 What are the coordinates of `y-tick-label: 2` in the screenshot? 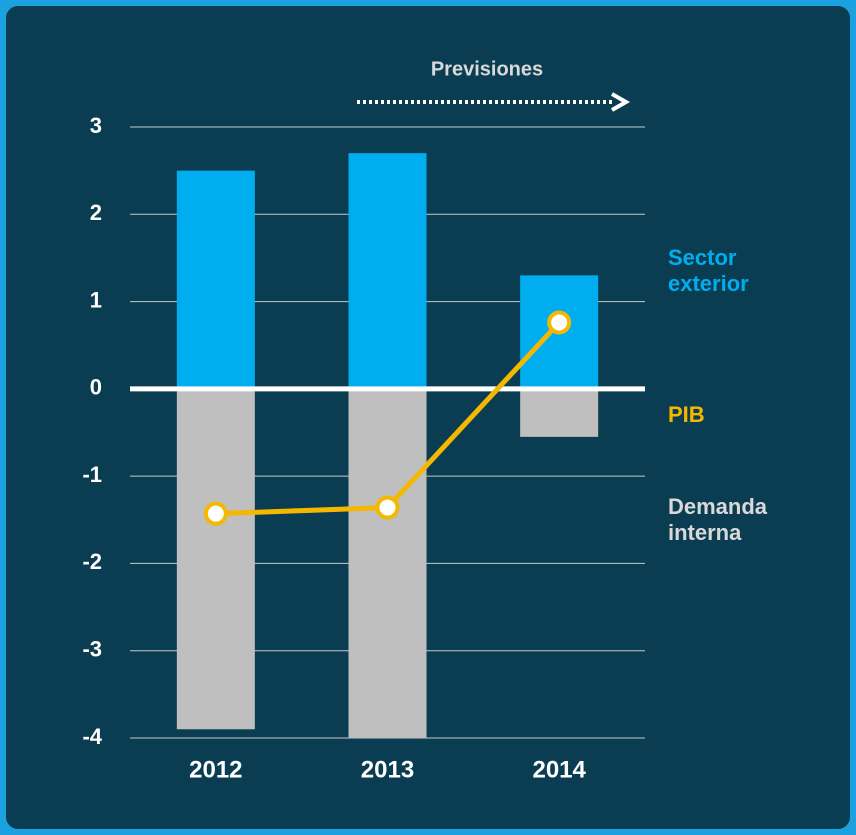 It's located at (96, 212).